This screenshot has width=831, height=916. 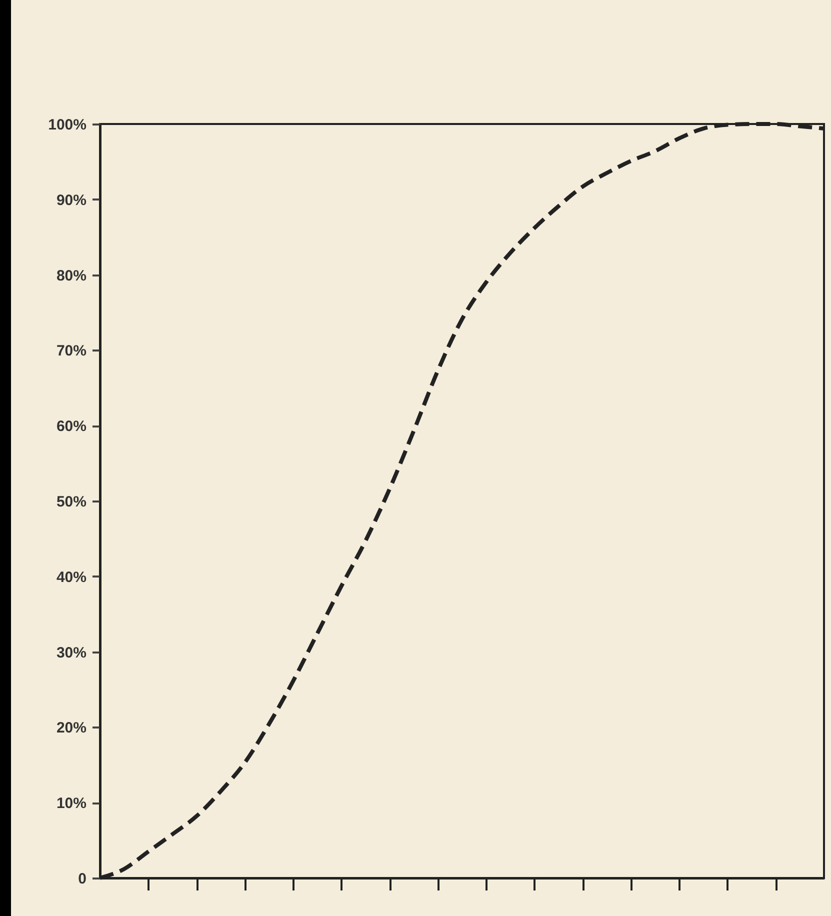 What do you see at coordinates (71, 351) in the screenshot?
I see `y-tick-label: 70%` at bounding box center [71, 351].